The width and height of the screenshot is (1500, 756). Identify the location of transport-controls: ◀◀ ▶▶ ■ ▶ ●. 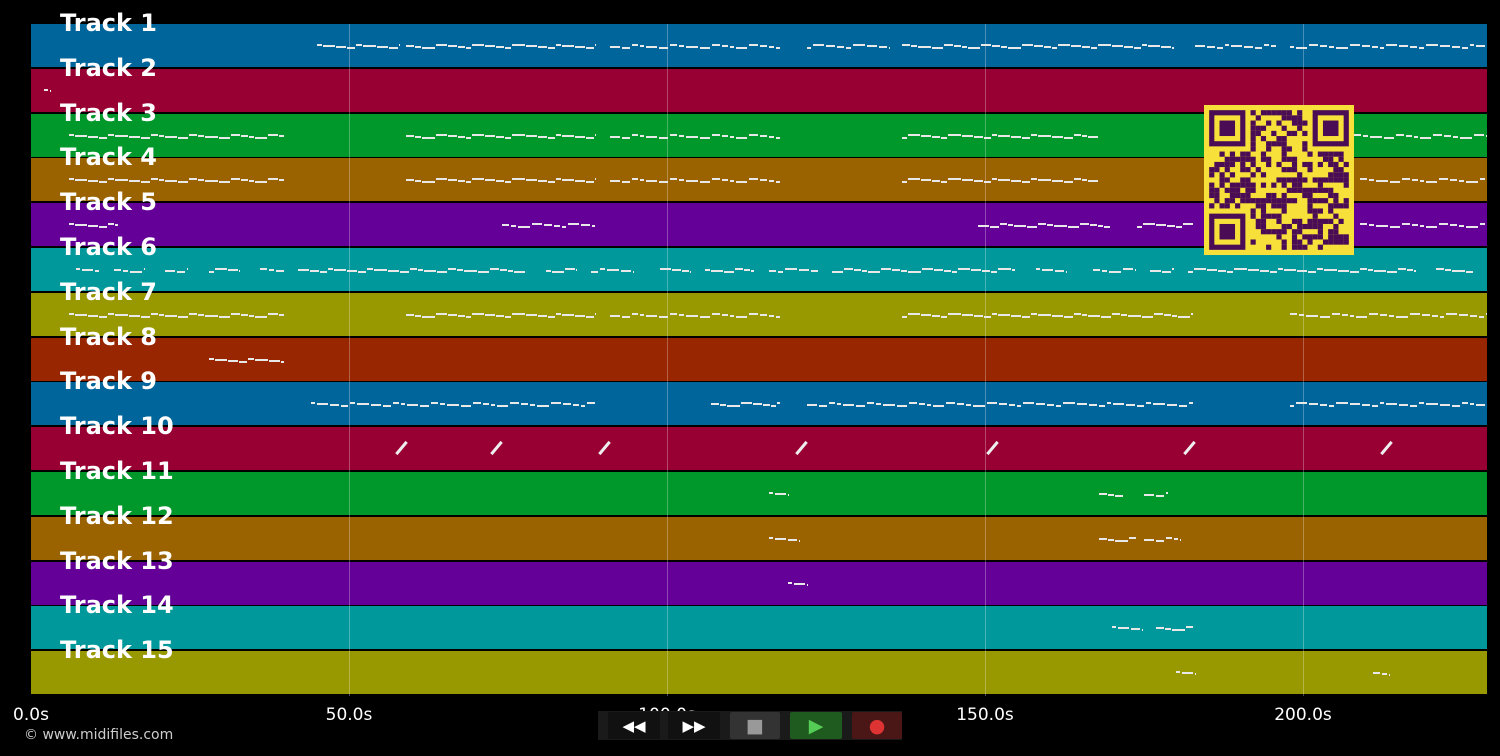
(750, 725).